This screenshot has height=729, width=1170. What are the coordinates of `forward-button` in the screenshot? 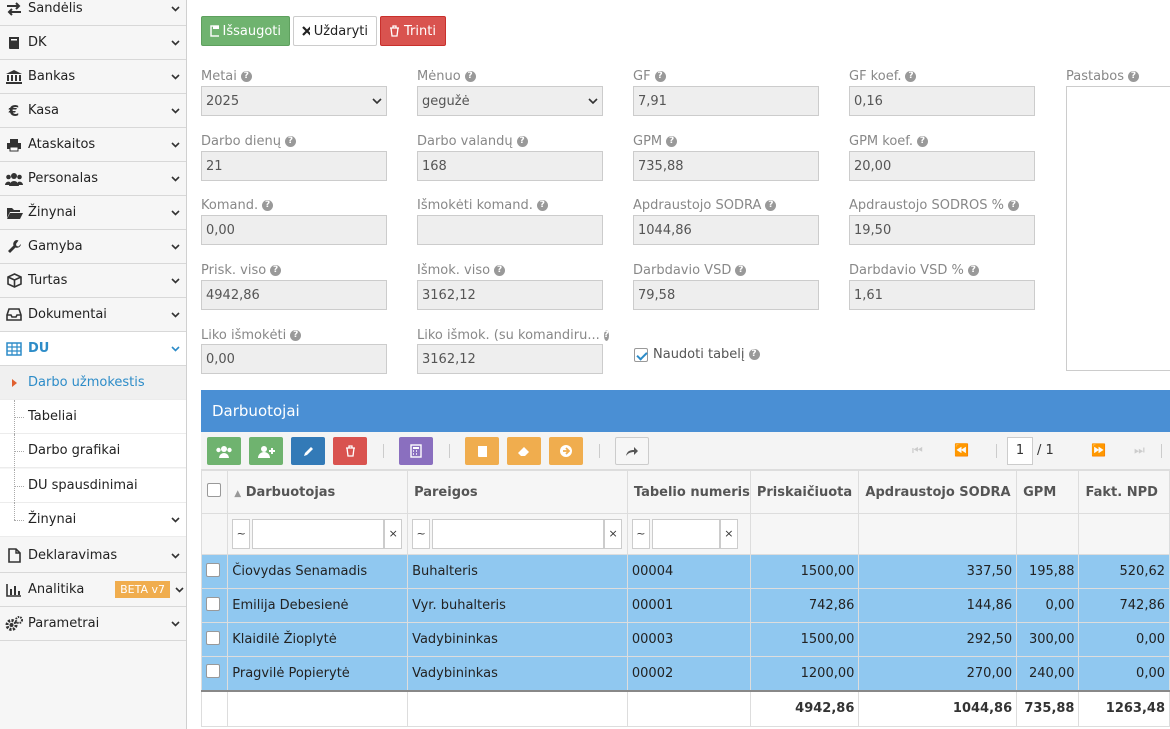 It's located at (566, 451).